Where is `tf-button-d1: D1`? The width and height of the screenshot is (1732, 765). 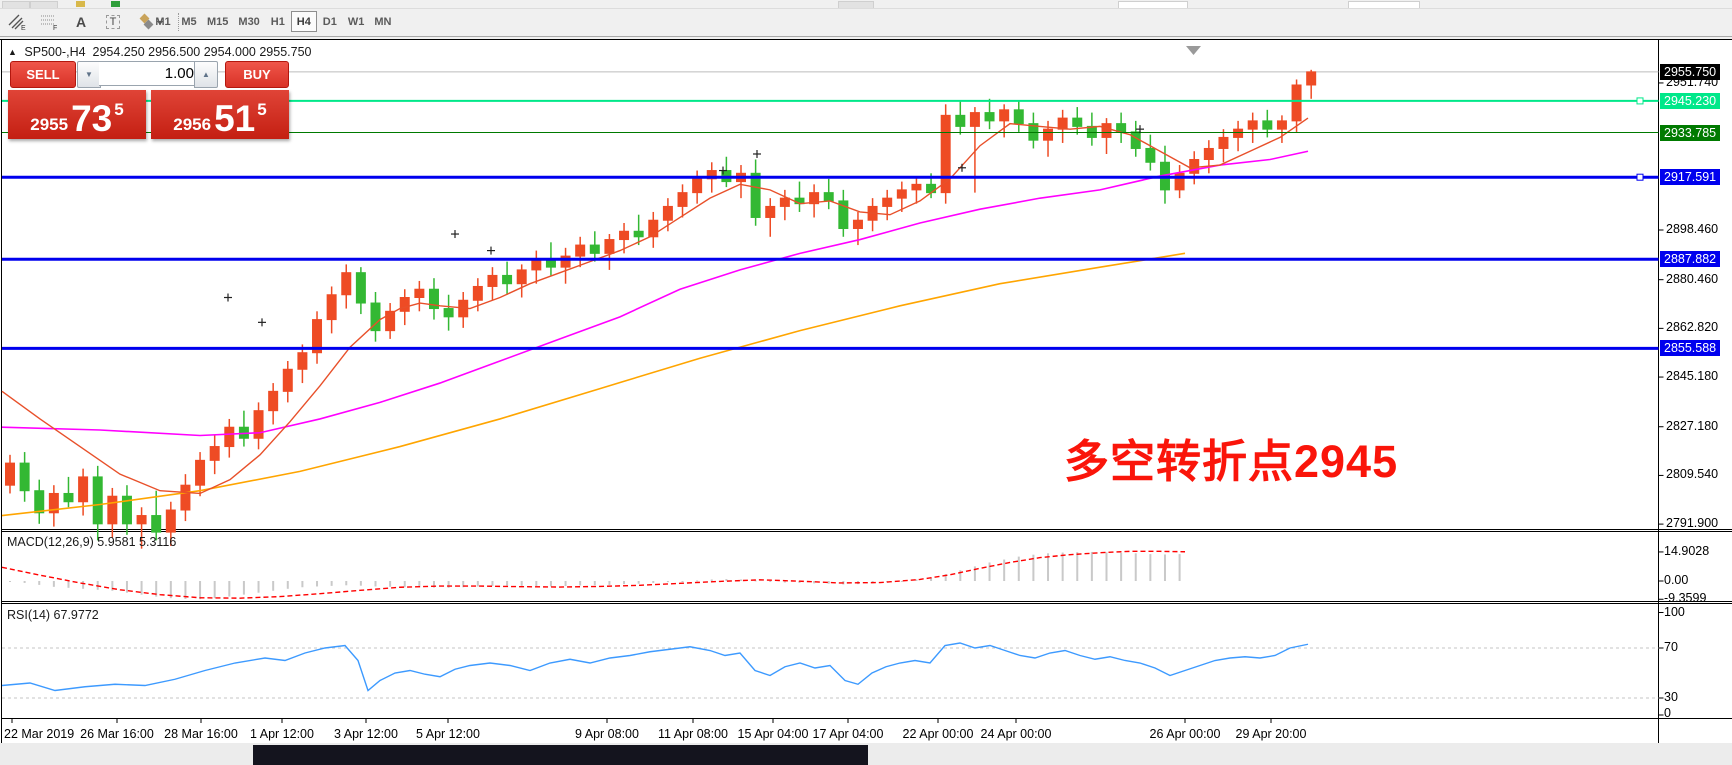
tf-button-d1: D1 is located at coordinates (330, 21).